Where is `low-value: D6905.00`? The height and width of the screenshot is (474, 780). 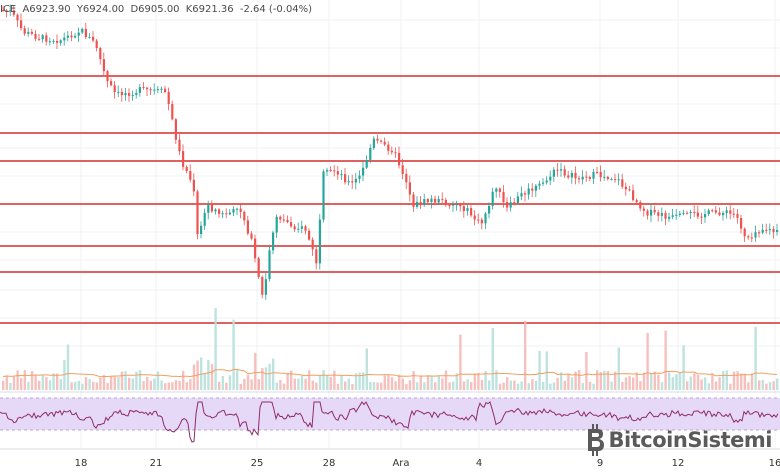 low-value: D6905.00 is located at coordinates (155, 9).